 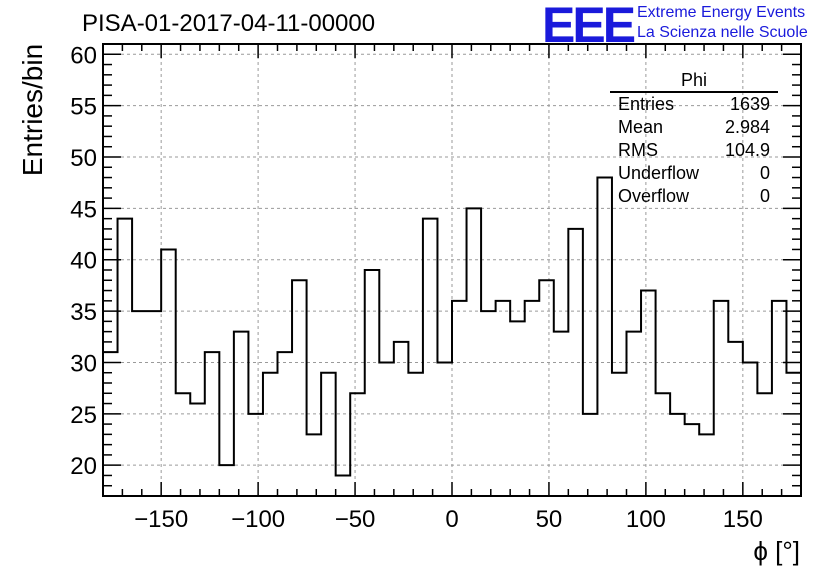 What do you see at coordinates (638, 150) in the screenshot?
I see `stats-label: RMS` at bounding box center [638, 150].